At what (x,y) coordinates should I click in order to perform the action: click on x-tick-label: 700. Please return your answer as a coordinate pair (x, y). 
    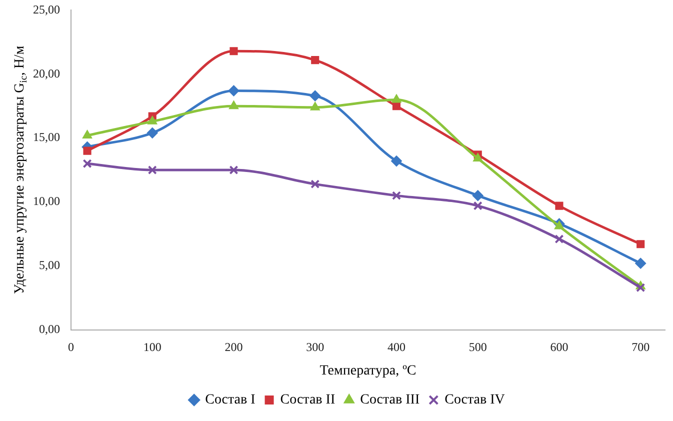
    Looking at the image, I should click on (641, 347).